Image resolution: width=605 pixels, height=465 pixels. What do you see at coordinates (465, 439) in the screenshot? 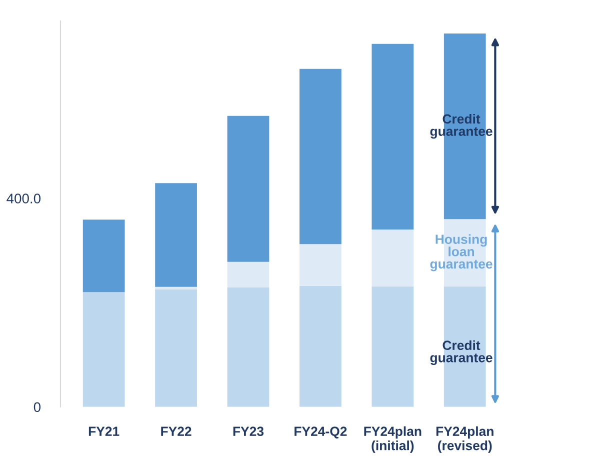
I see `x-tick-label: FY24plan (revised)` at bounding box center [465, 439].